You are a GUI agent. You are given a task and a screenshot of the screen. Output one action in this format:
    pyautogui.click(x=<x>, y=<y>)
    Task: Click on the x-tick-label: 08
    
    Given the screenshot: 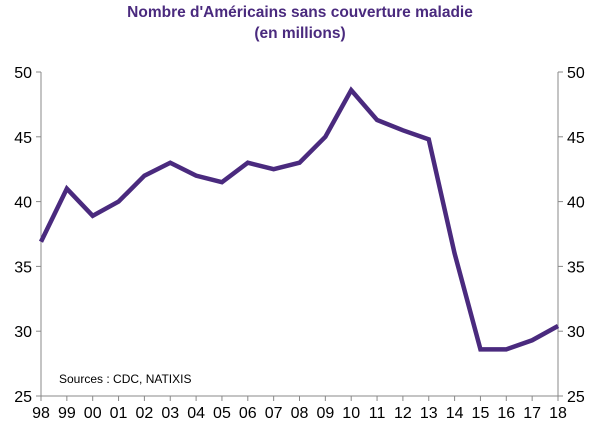 What is the action you would take?
    pyautogui.click(x=300, y=413)
    